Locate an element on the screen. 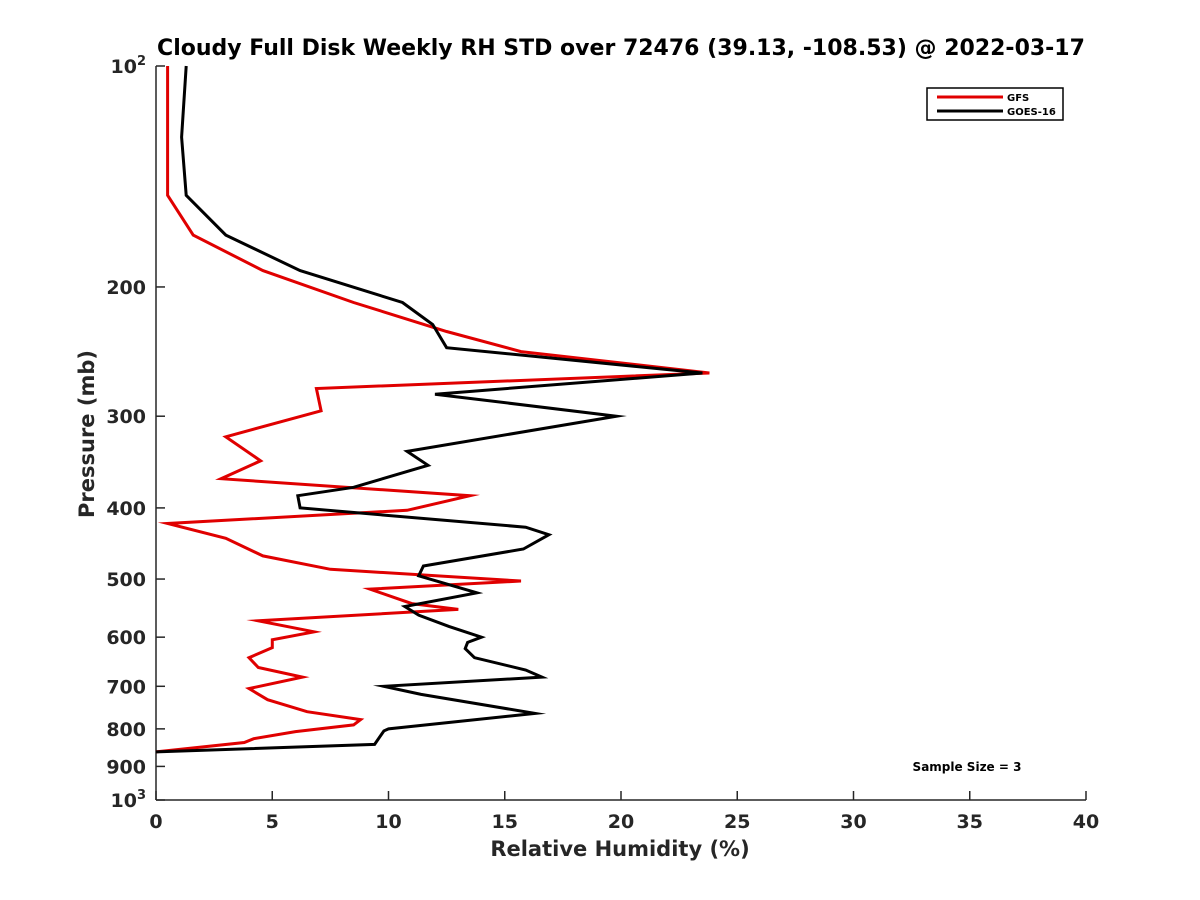  y-tick-label: 200 is located at coordinates (126, 288).